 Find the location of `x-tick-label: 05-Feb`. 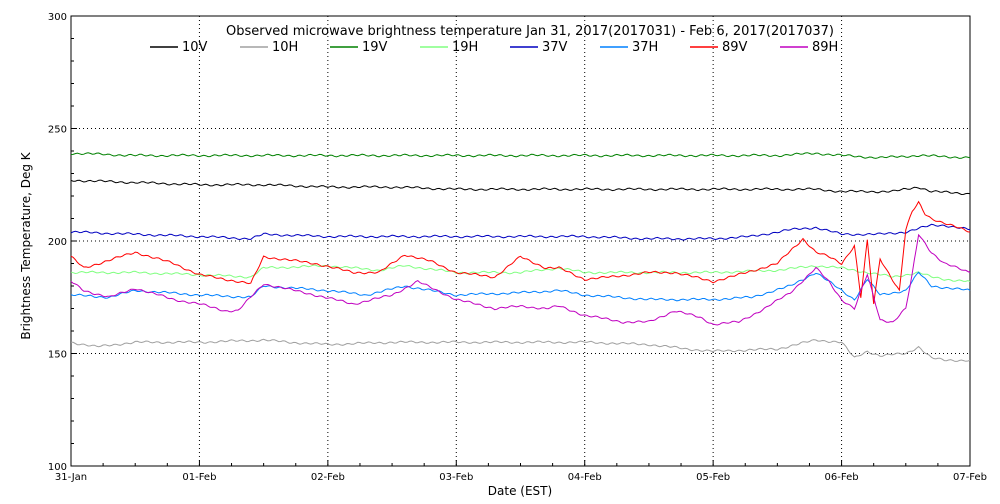

x-tick-label: 05-Feb is located at coordinates (713, 477).